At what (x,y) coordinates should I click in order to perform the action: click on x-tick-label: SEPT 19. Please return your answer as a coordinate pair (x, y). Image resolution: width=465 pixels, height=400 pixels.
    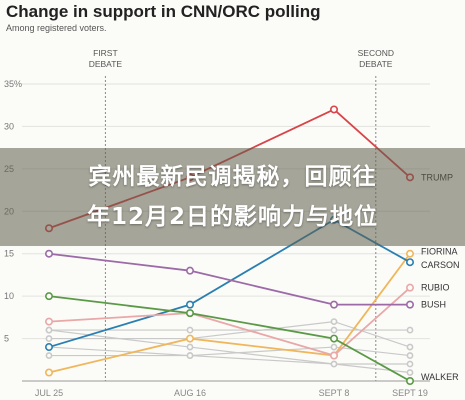
    Looking at the image, I should click on (410, 393).